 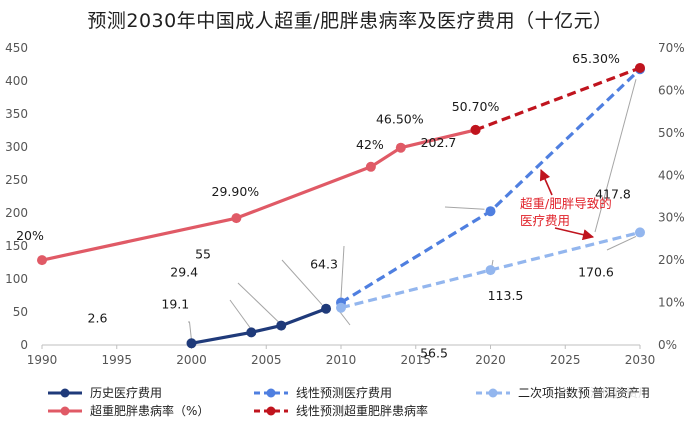 What do you see at coordinates (271, 393) in the screenshot?
I see `legend-marker-linear_cost` at bounding box center [271, 393].